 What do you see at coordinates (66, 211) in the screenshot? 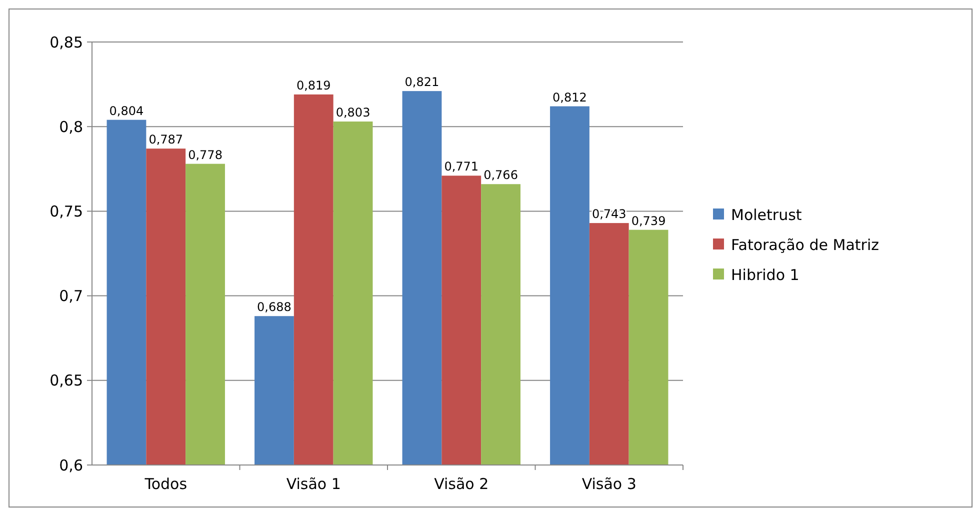
I see `y-tick-label: 0,75` at bounding box center [66, 211].